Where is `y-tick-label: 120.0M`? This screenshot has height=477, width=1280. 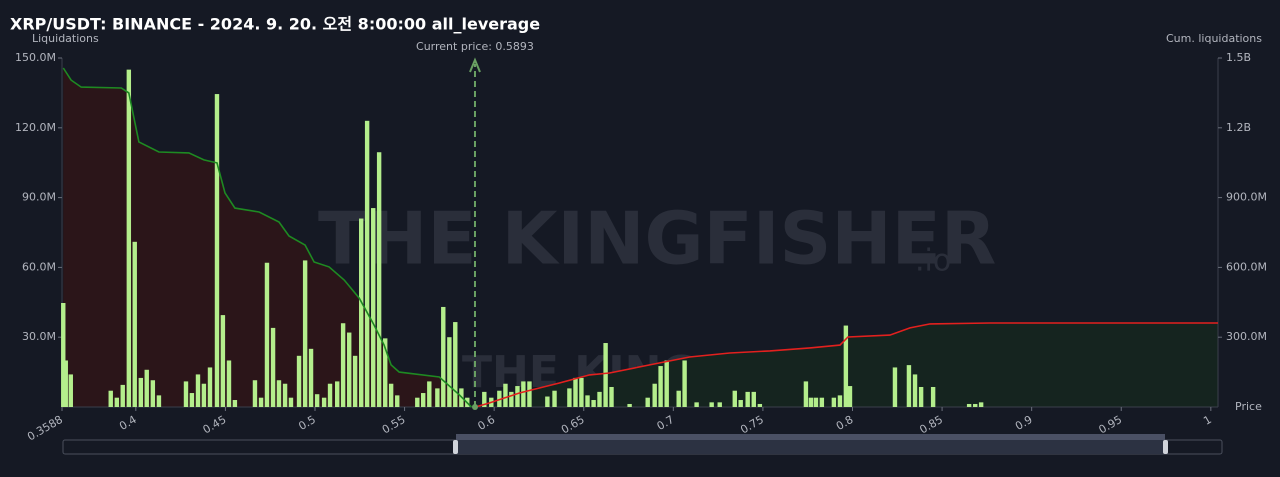 y-tick-label: 120.0M is located at coordinates (35, 127).